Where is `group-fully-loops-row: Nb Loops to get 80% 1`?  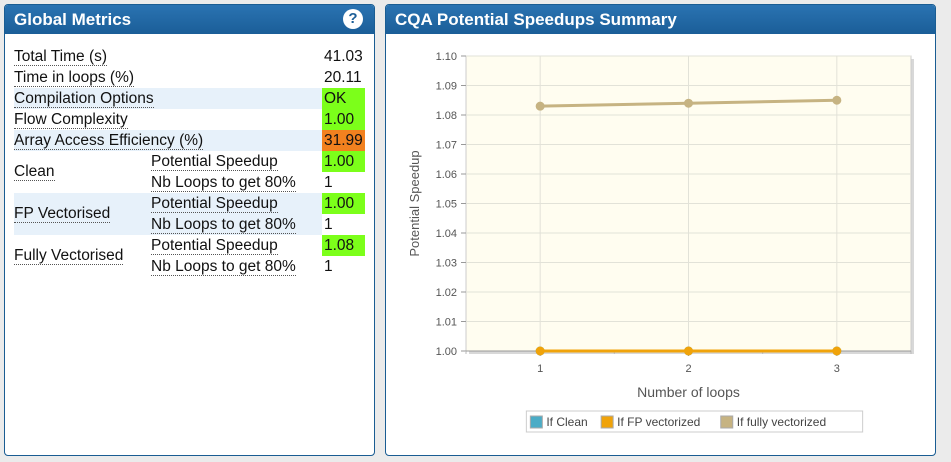
group-fully-loops-row: Nb Loops to get 80% 1 is located at coordinates (189, 266).